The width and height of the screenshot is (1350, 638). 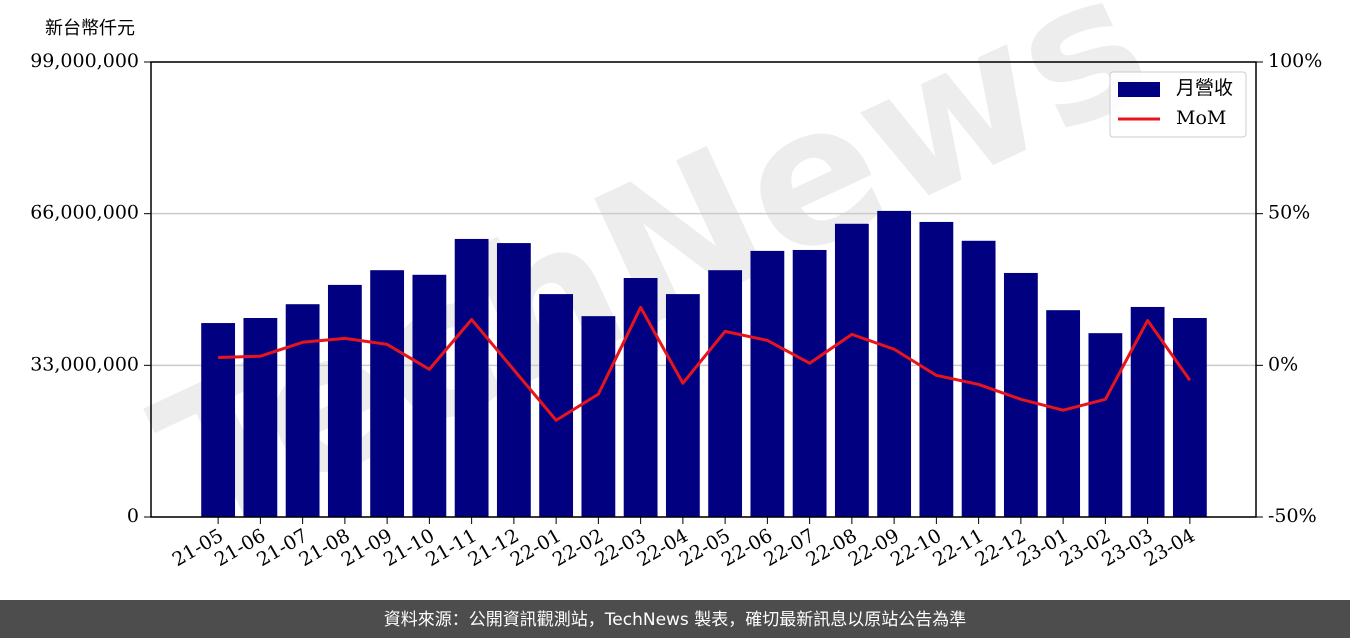 What do you see at coordinates (1178, 104) in the screenshot?
I see `legend: 月營收 MoM` at bounding box center [1178, 104].